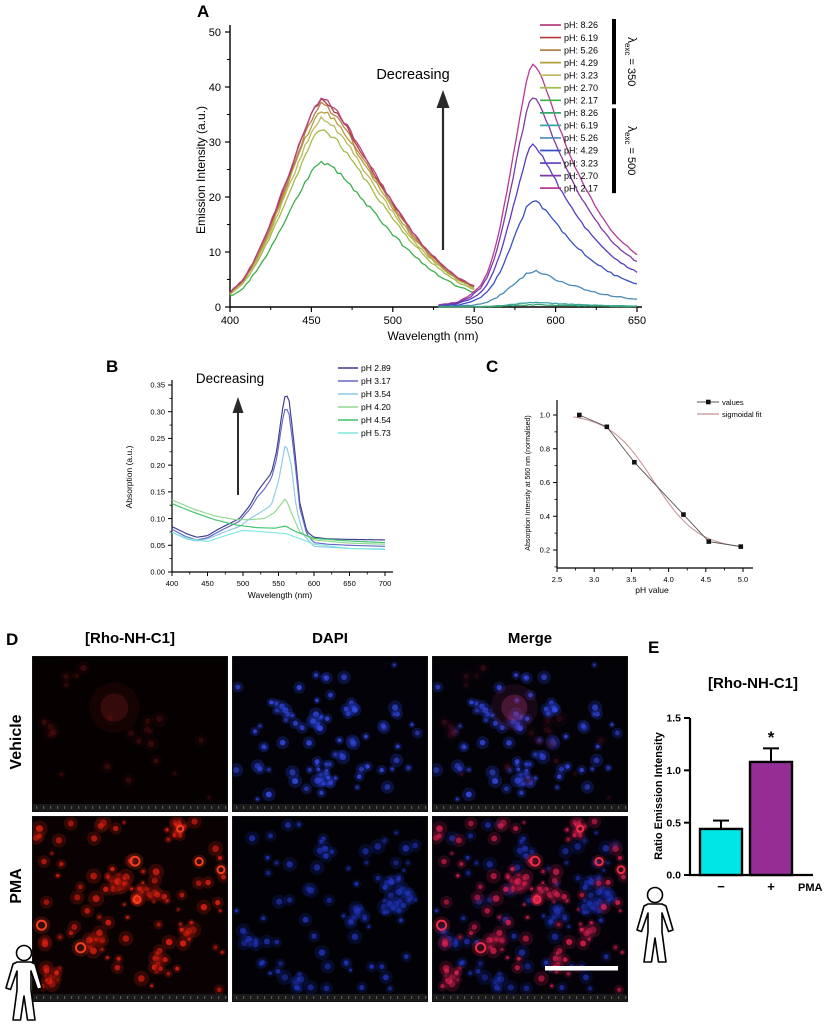 This screenshot has height=1026, width=824. What do you see at coordinates (218, 308) in the screenshot?
I see `svg-text: 0` at bounding box center [218, 308].